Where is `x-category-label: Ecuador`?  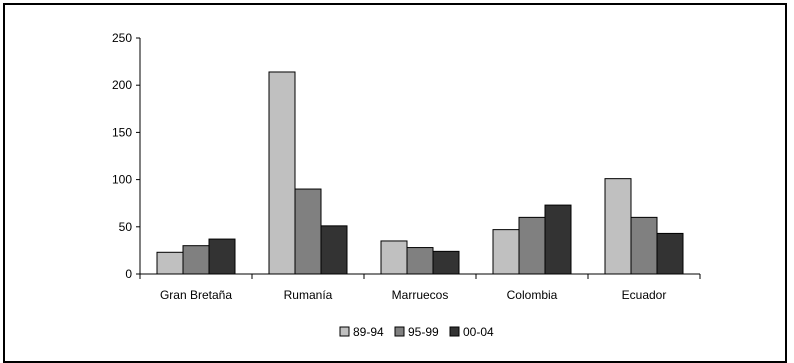 x-category-label: Ecuador is located at coordinates (644, 295).